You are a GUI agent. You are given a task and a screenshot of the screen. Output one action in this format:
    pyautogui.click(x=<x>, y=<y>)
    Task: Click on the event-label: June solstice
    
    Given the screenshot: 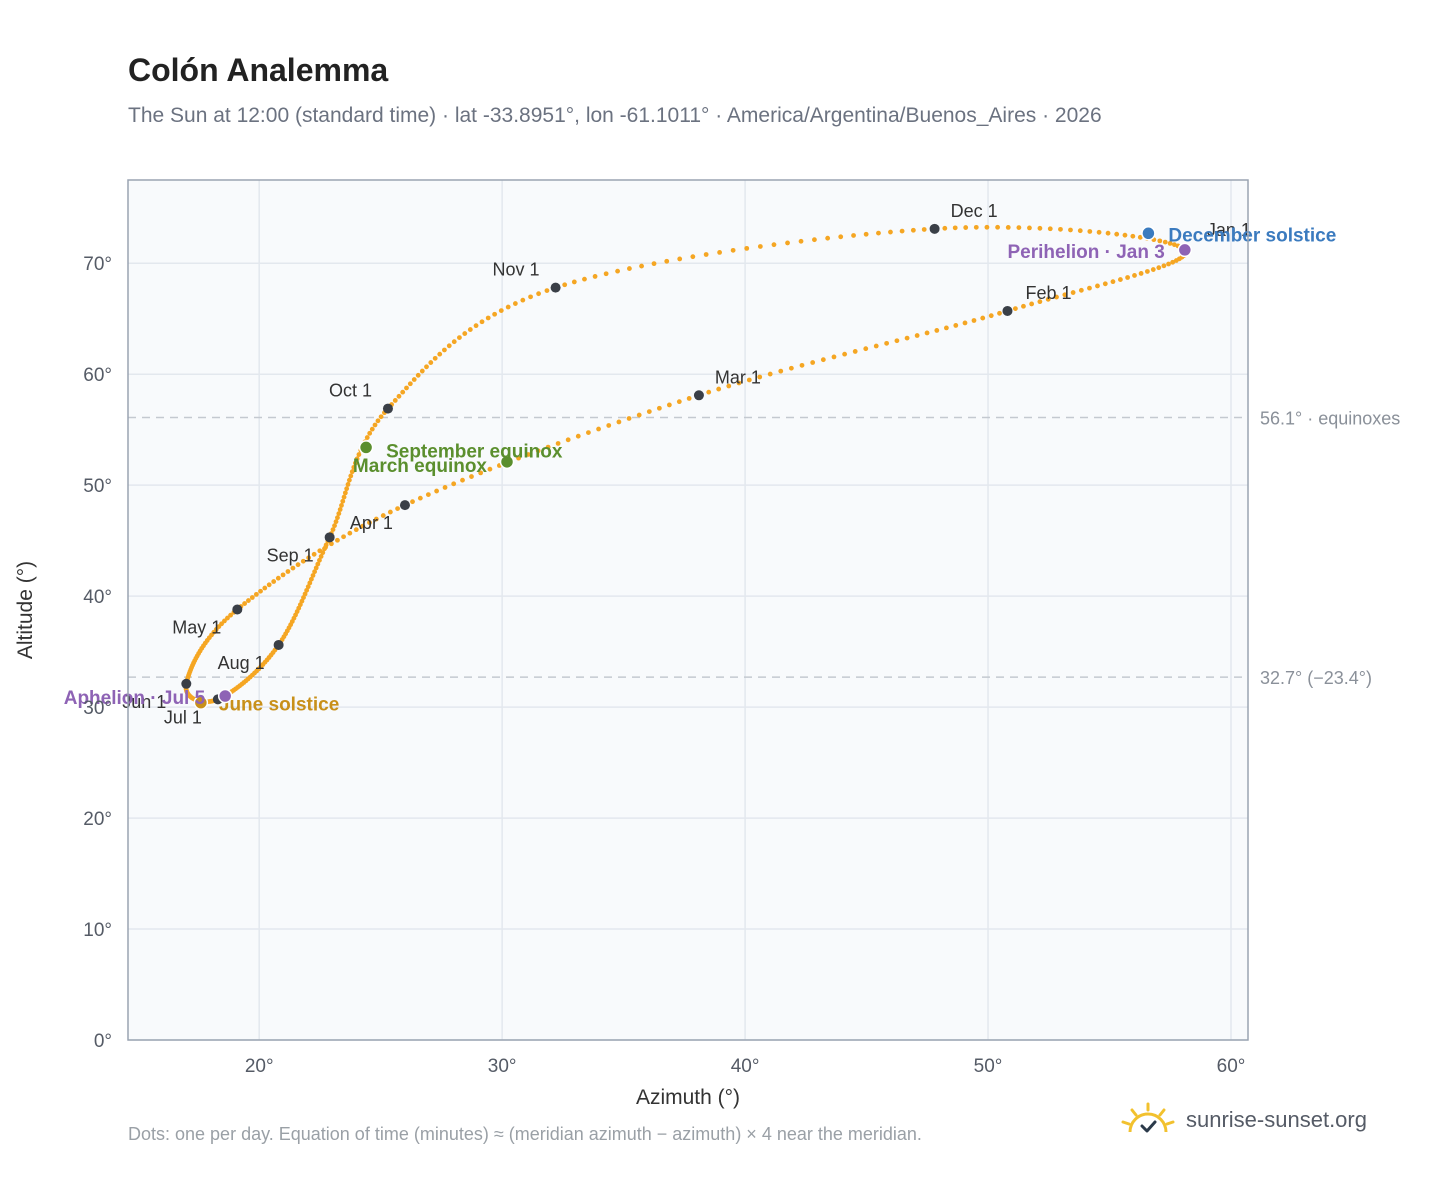 What is the action you would take?
    pyautogui.click(x=279, y=705)
    